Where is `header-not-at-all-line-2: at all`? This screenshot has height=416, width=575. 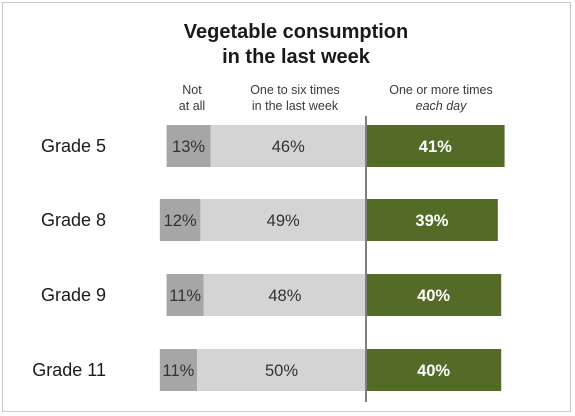 header-not-at-all-line-2: at all is located at coordinates (192, 106).